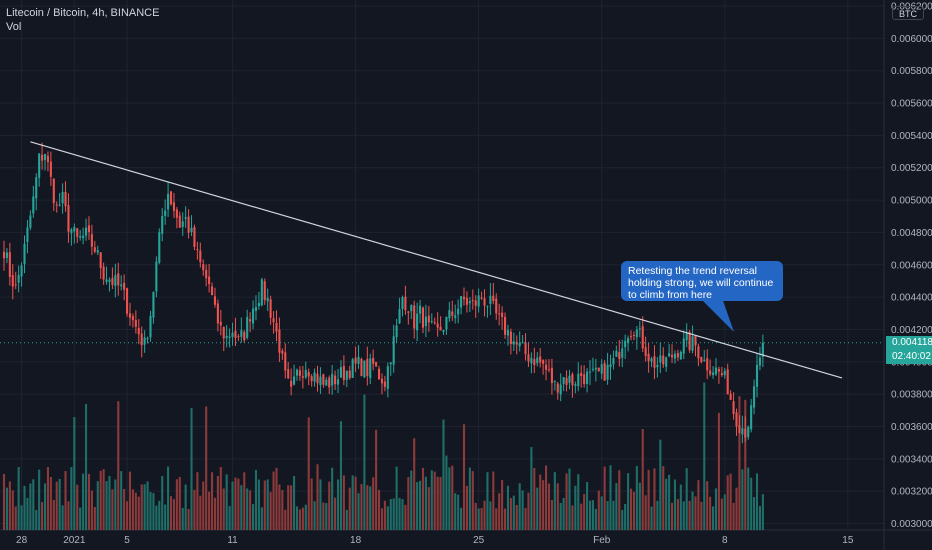 The image size is (932, 550). Describe the element at coordinates (908, 13) in the screenshot. I see `currency-badge: BTC` at that location.